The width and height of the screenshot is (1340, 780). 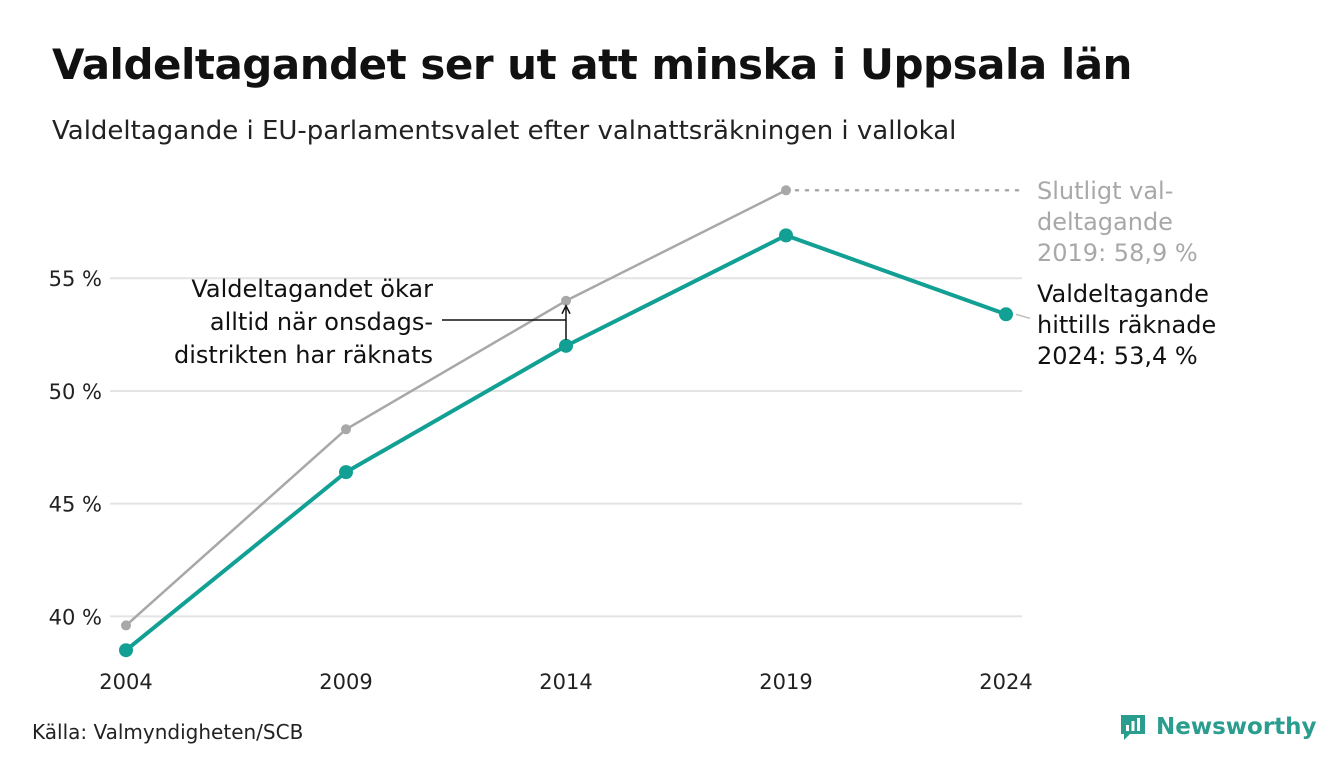 What do you see at coordinates (345, 682) in the screenshot?
I see `x-tick-label: 2009` at bounding box center [345, 682].